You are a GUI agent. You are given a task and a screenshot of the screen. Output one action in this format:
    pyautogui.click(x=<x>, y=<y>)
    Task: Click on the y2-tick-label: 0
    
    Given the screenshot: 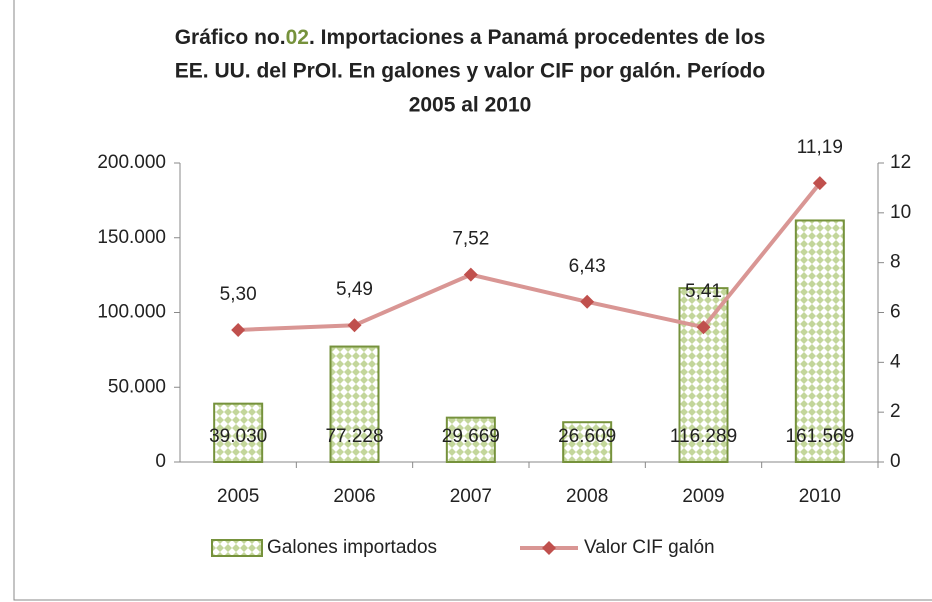 What is the action you would take?
    pyautogui.click(x=895, y=461)
    